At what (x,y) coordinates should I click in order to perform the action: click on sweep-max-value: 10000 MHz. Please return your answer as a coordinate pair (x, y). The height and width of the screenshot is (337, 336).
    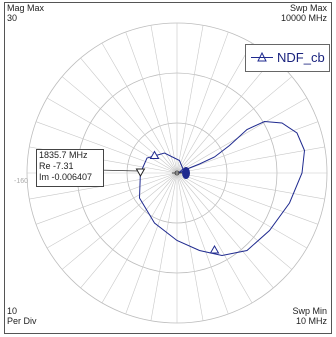
    Looking at the image, I should click on (303, 18).